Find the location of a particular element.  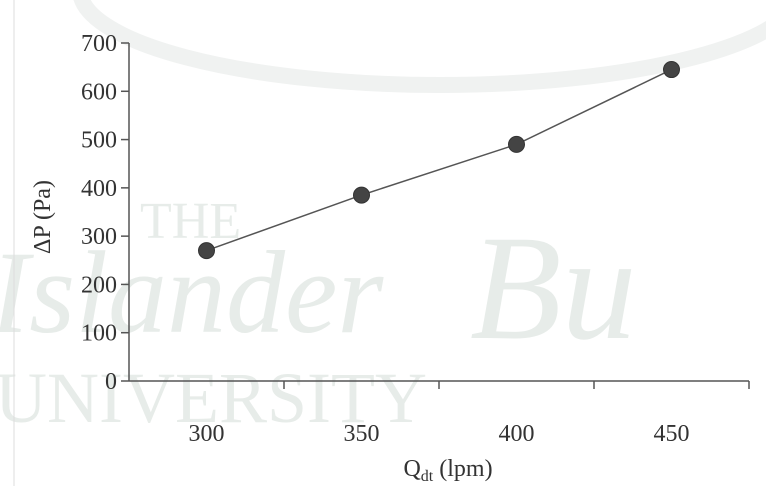

y-tick-label: 0 is located at coordinates (111, 382).